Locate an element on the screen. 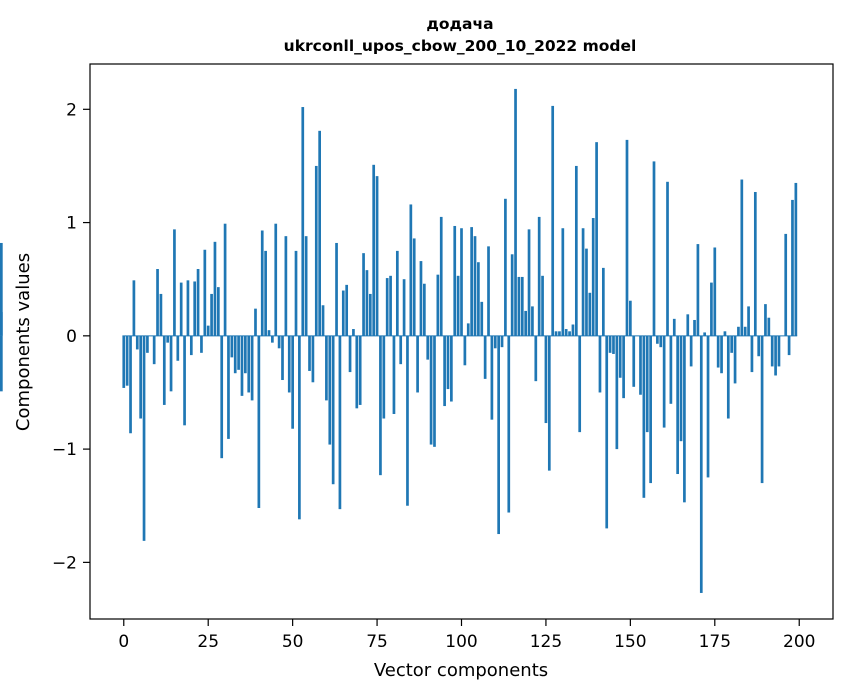 The image size is (847, 696). x-tick-label: 50 is located at coordinates (293, 642).